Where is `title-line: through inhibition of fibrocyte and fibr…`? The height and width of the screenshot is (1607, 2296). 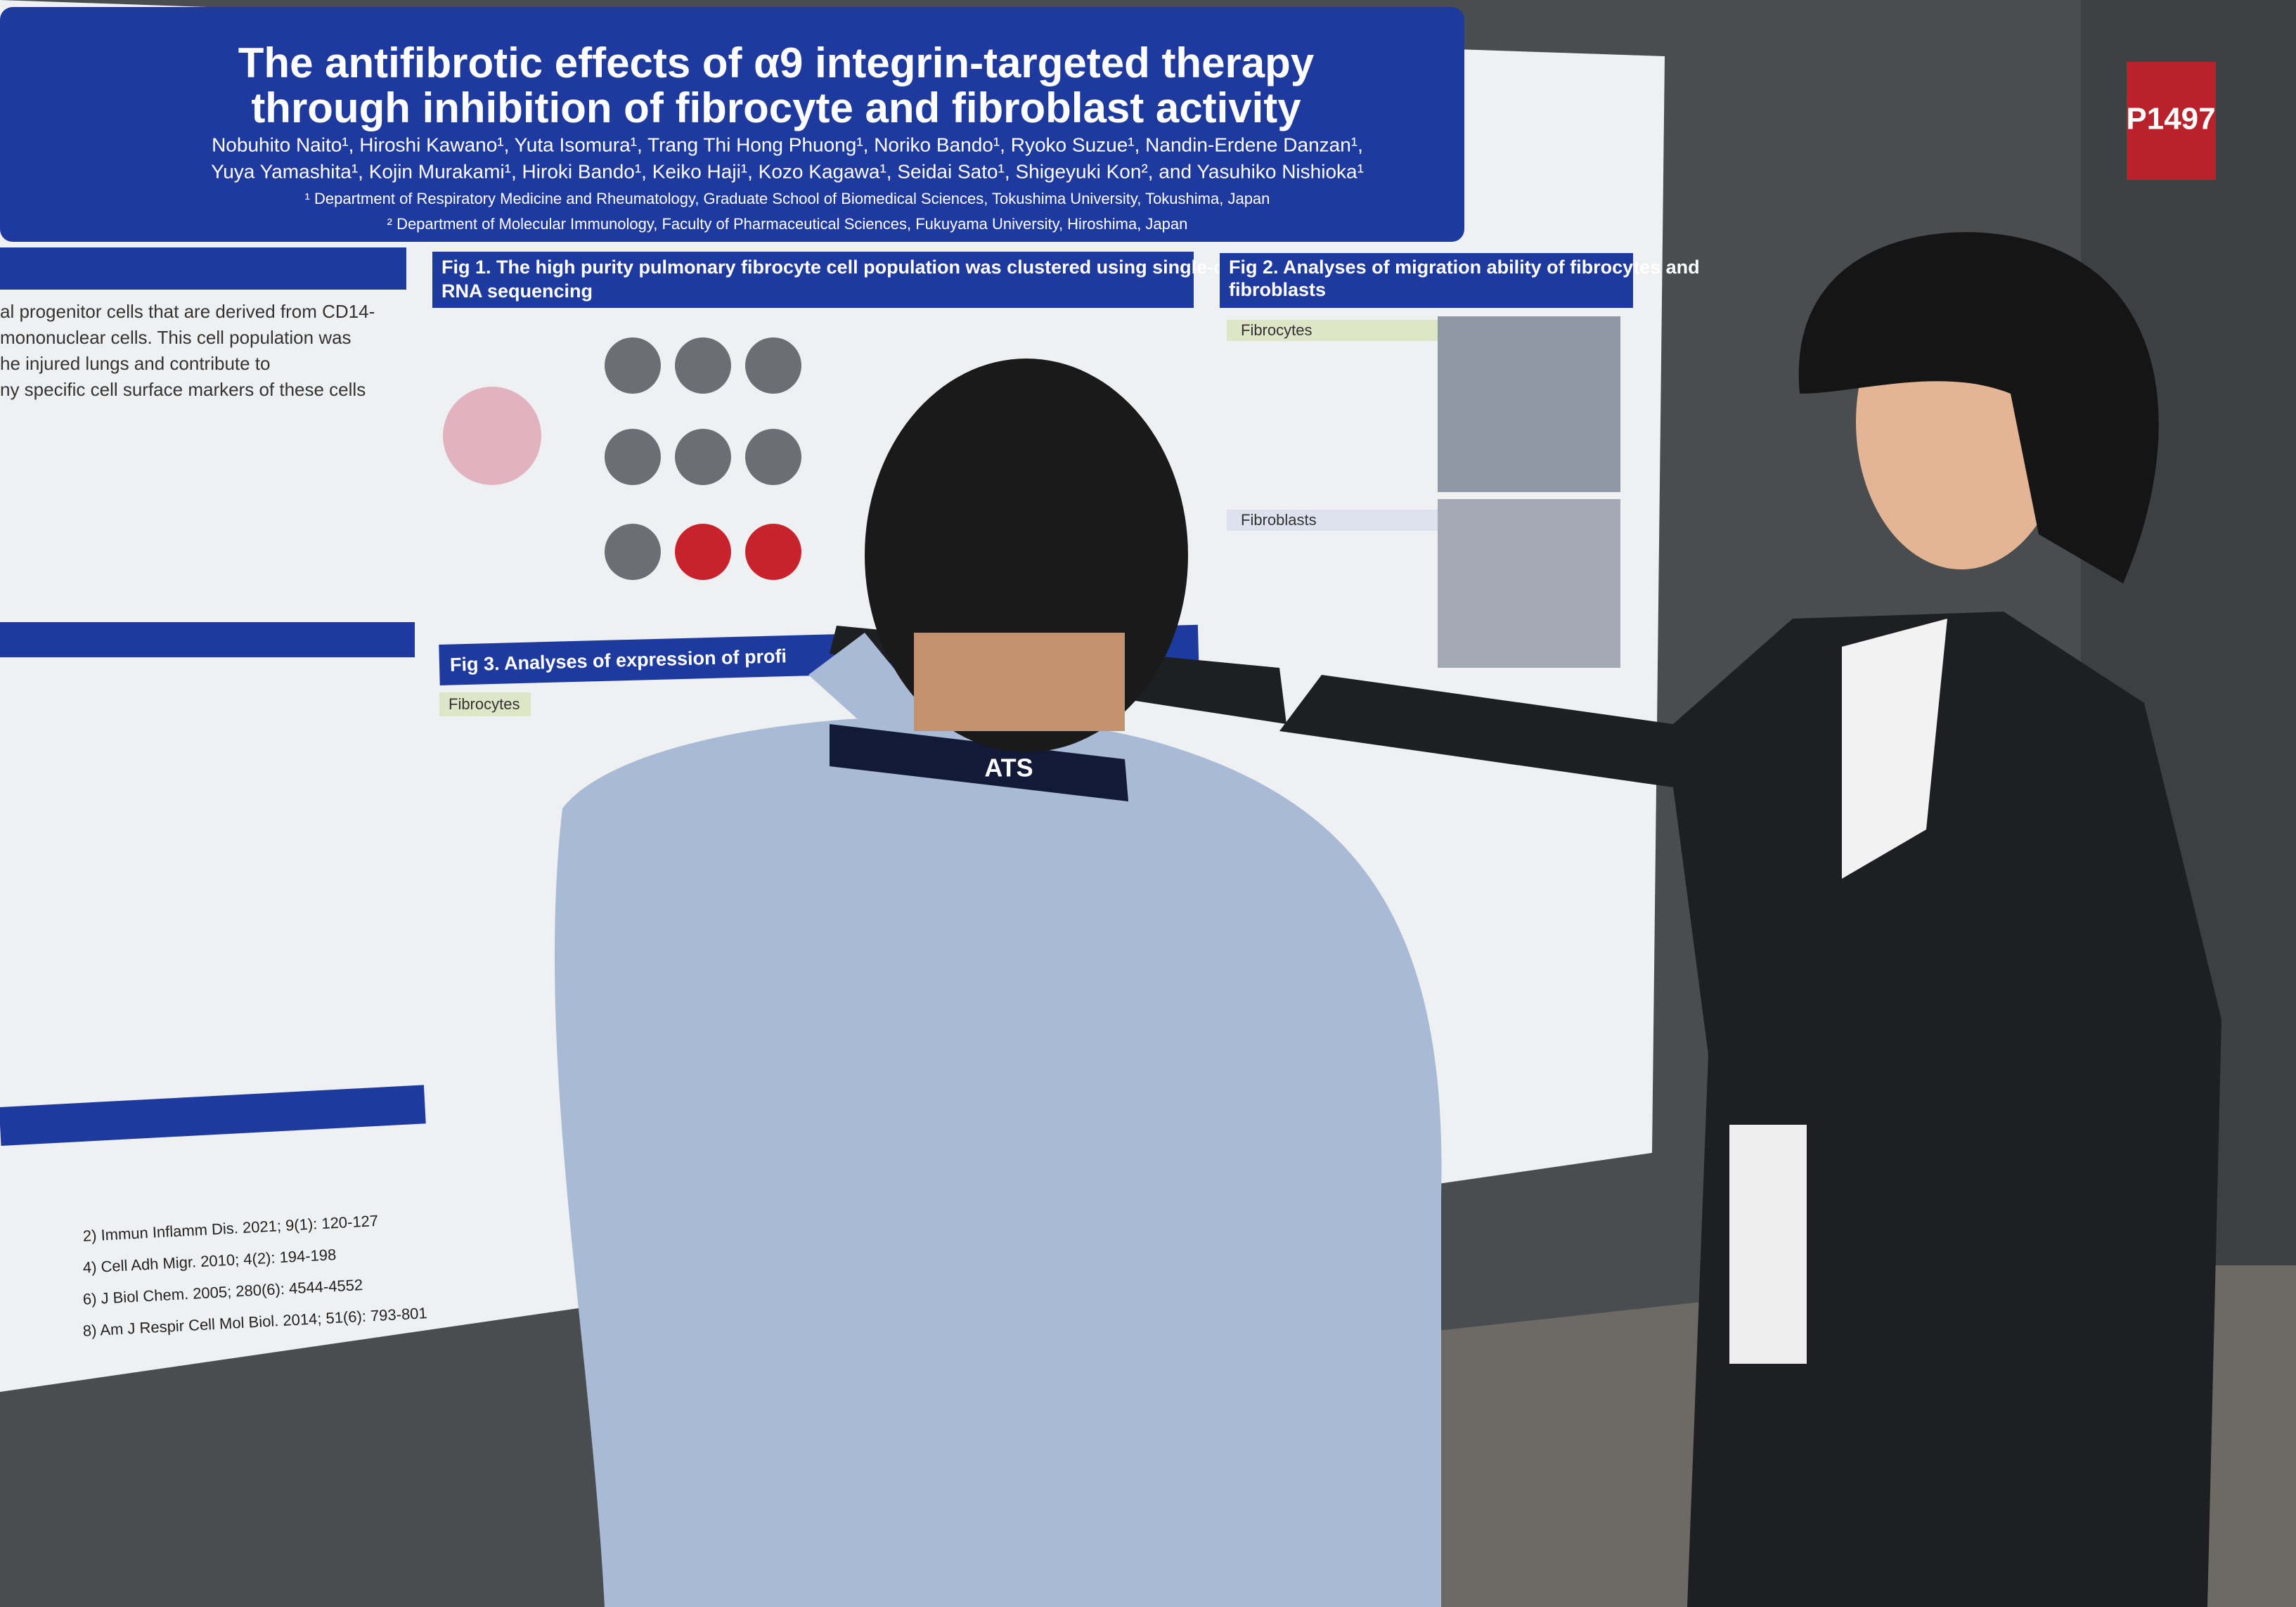 title-line: through inhibition of fibrocyte and fibr… is located at coordinates (776, 108).